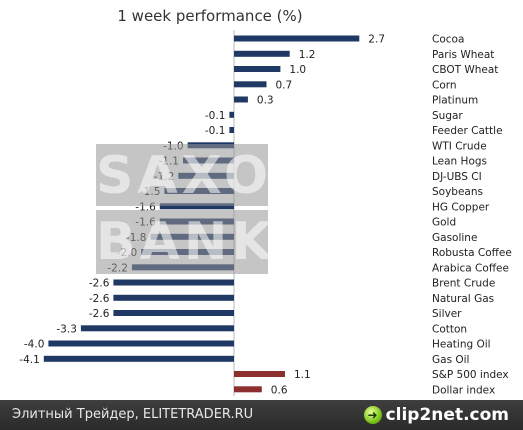 The height and width of the screenshot is (430, 523). Describe the element at coordinates (457, 177) in the screenshot. I see `category-label: DJ-UBS CI` at that location.